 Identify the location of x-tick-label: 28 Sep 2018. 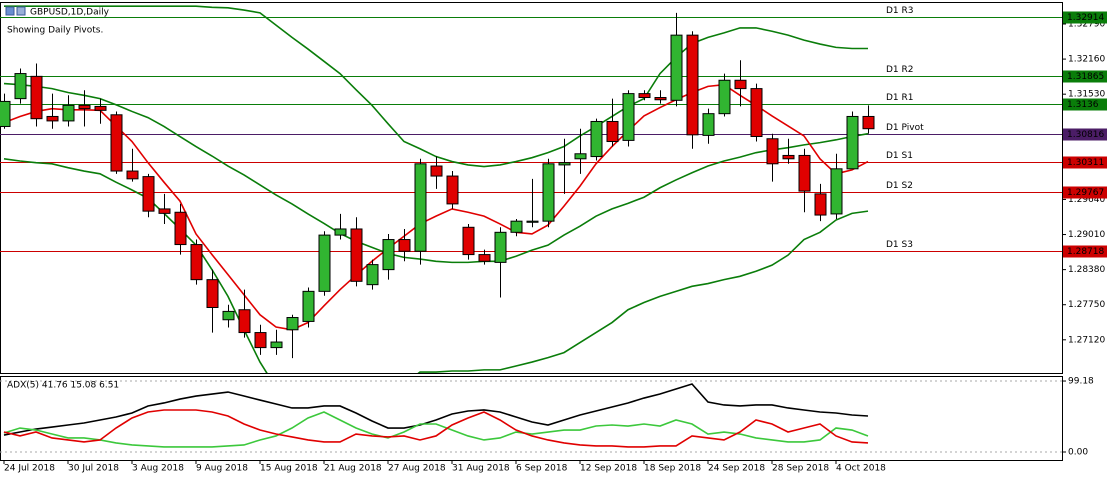
(800, 469).